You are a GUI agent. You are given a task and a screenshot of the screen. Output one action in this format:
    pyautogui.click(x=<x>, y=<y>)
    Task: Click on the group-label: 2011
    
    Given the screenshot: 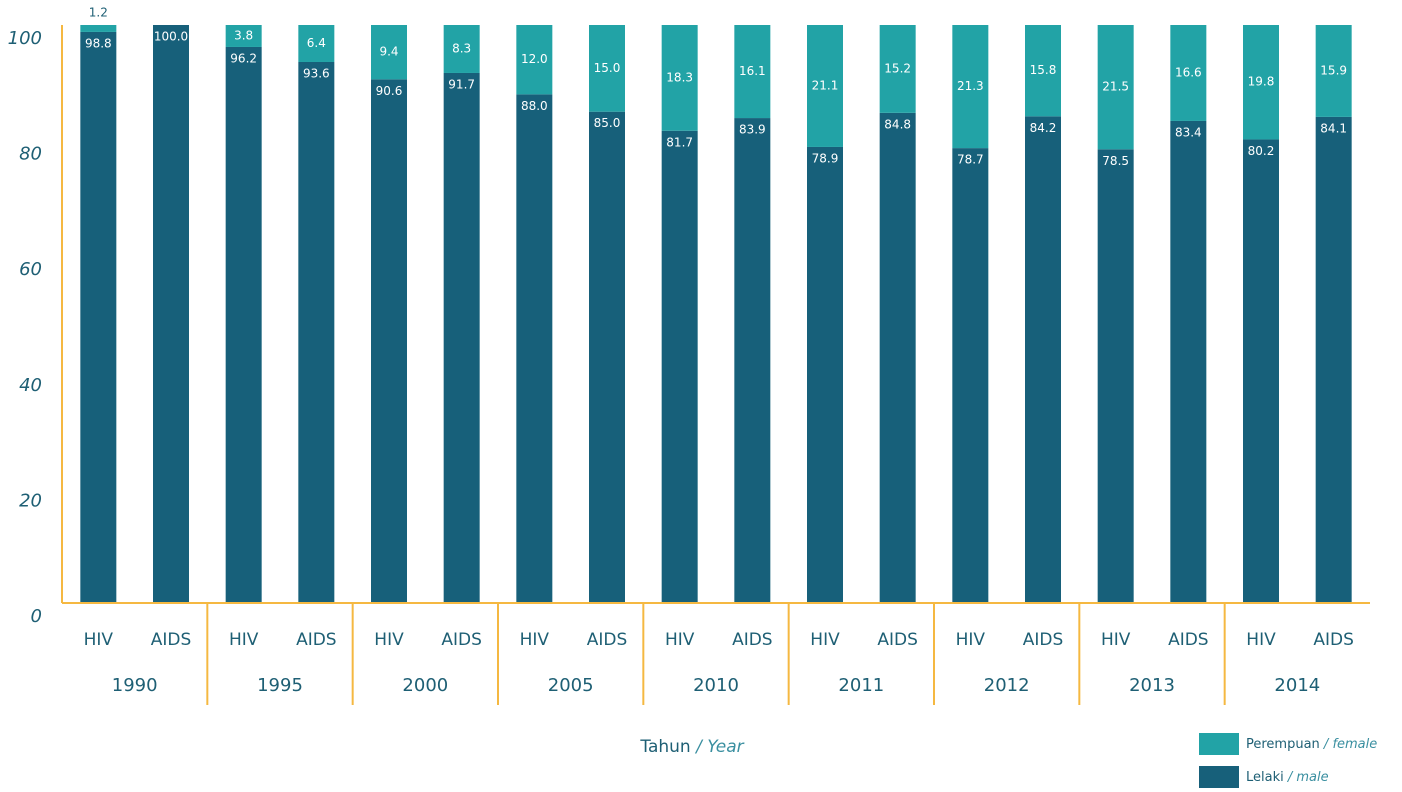 What is the action you would take?
    pyautogui.click(x=861, y=685)
    